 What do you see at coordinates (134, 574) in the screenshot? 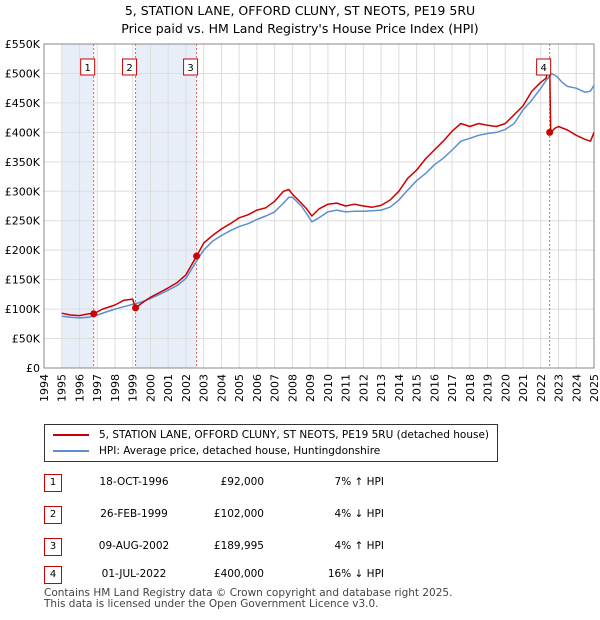
I see `transaction-date: 01-JUL-2022` at bounding box center [134, 574].